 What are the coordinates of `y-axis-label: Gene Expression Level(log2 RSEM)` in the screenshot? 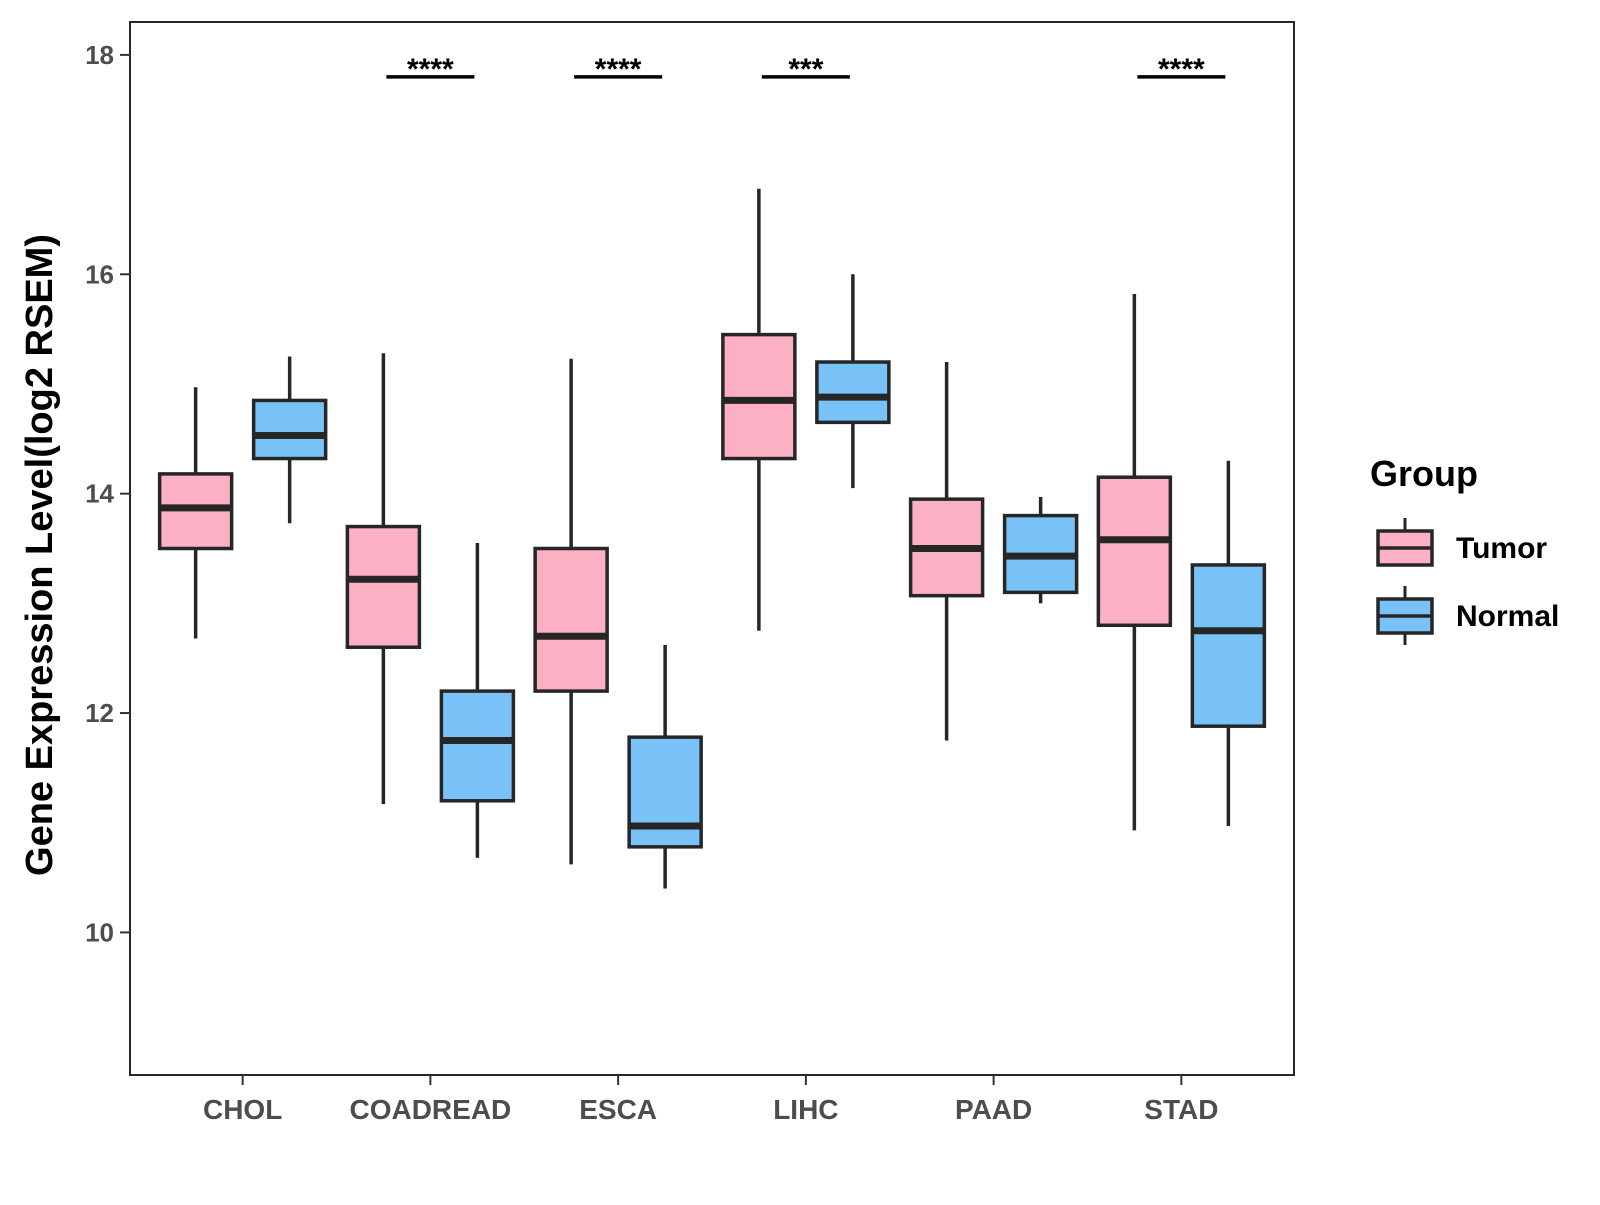 It's located at (40, 555).